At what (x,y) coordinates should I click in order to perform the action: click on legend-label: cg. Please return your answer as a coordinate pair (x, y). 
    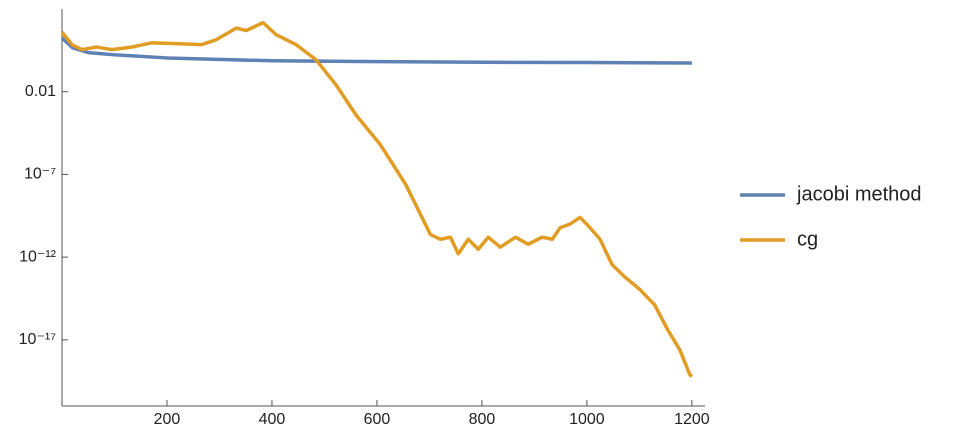
    Looking at the image, I should click on (807, 239).